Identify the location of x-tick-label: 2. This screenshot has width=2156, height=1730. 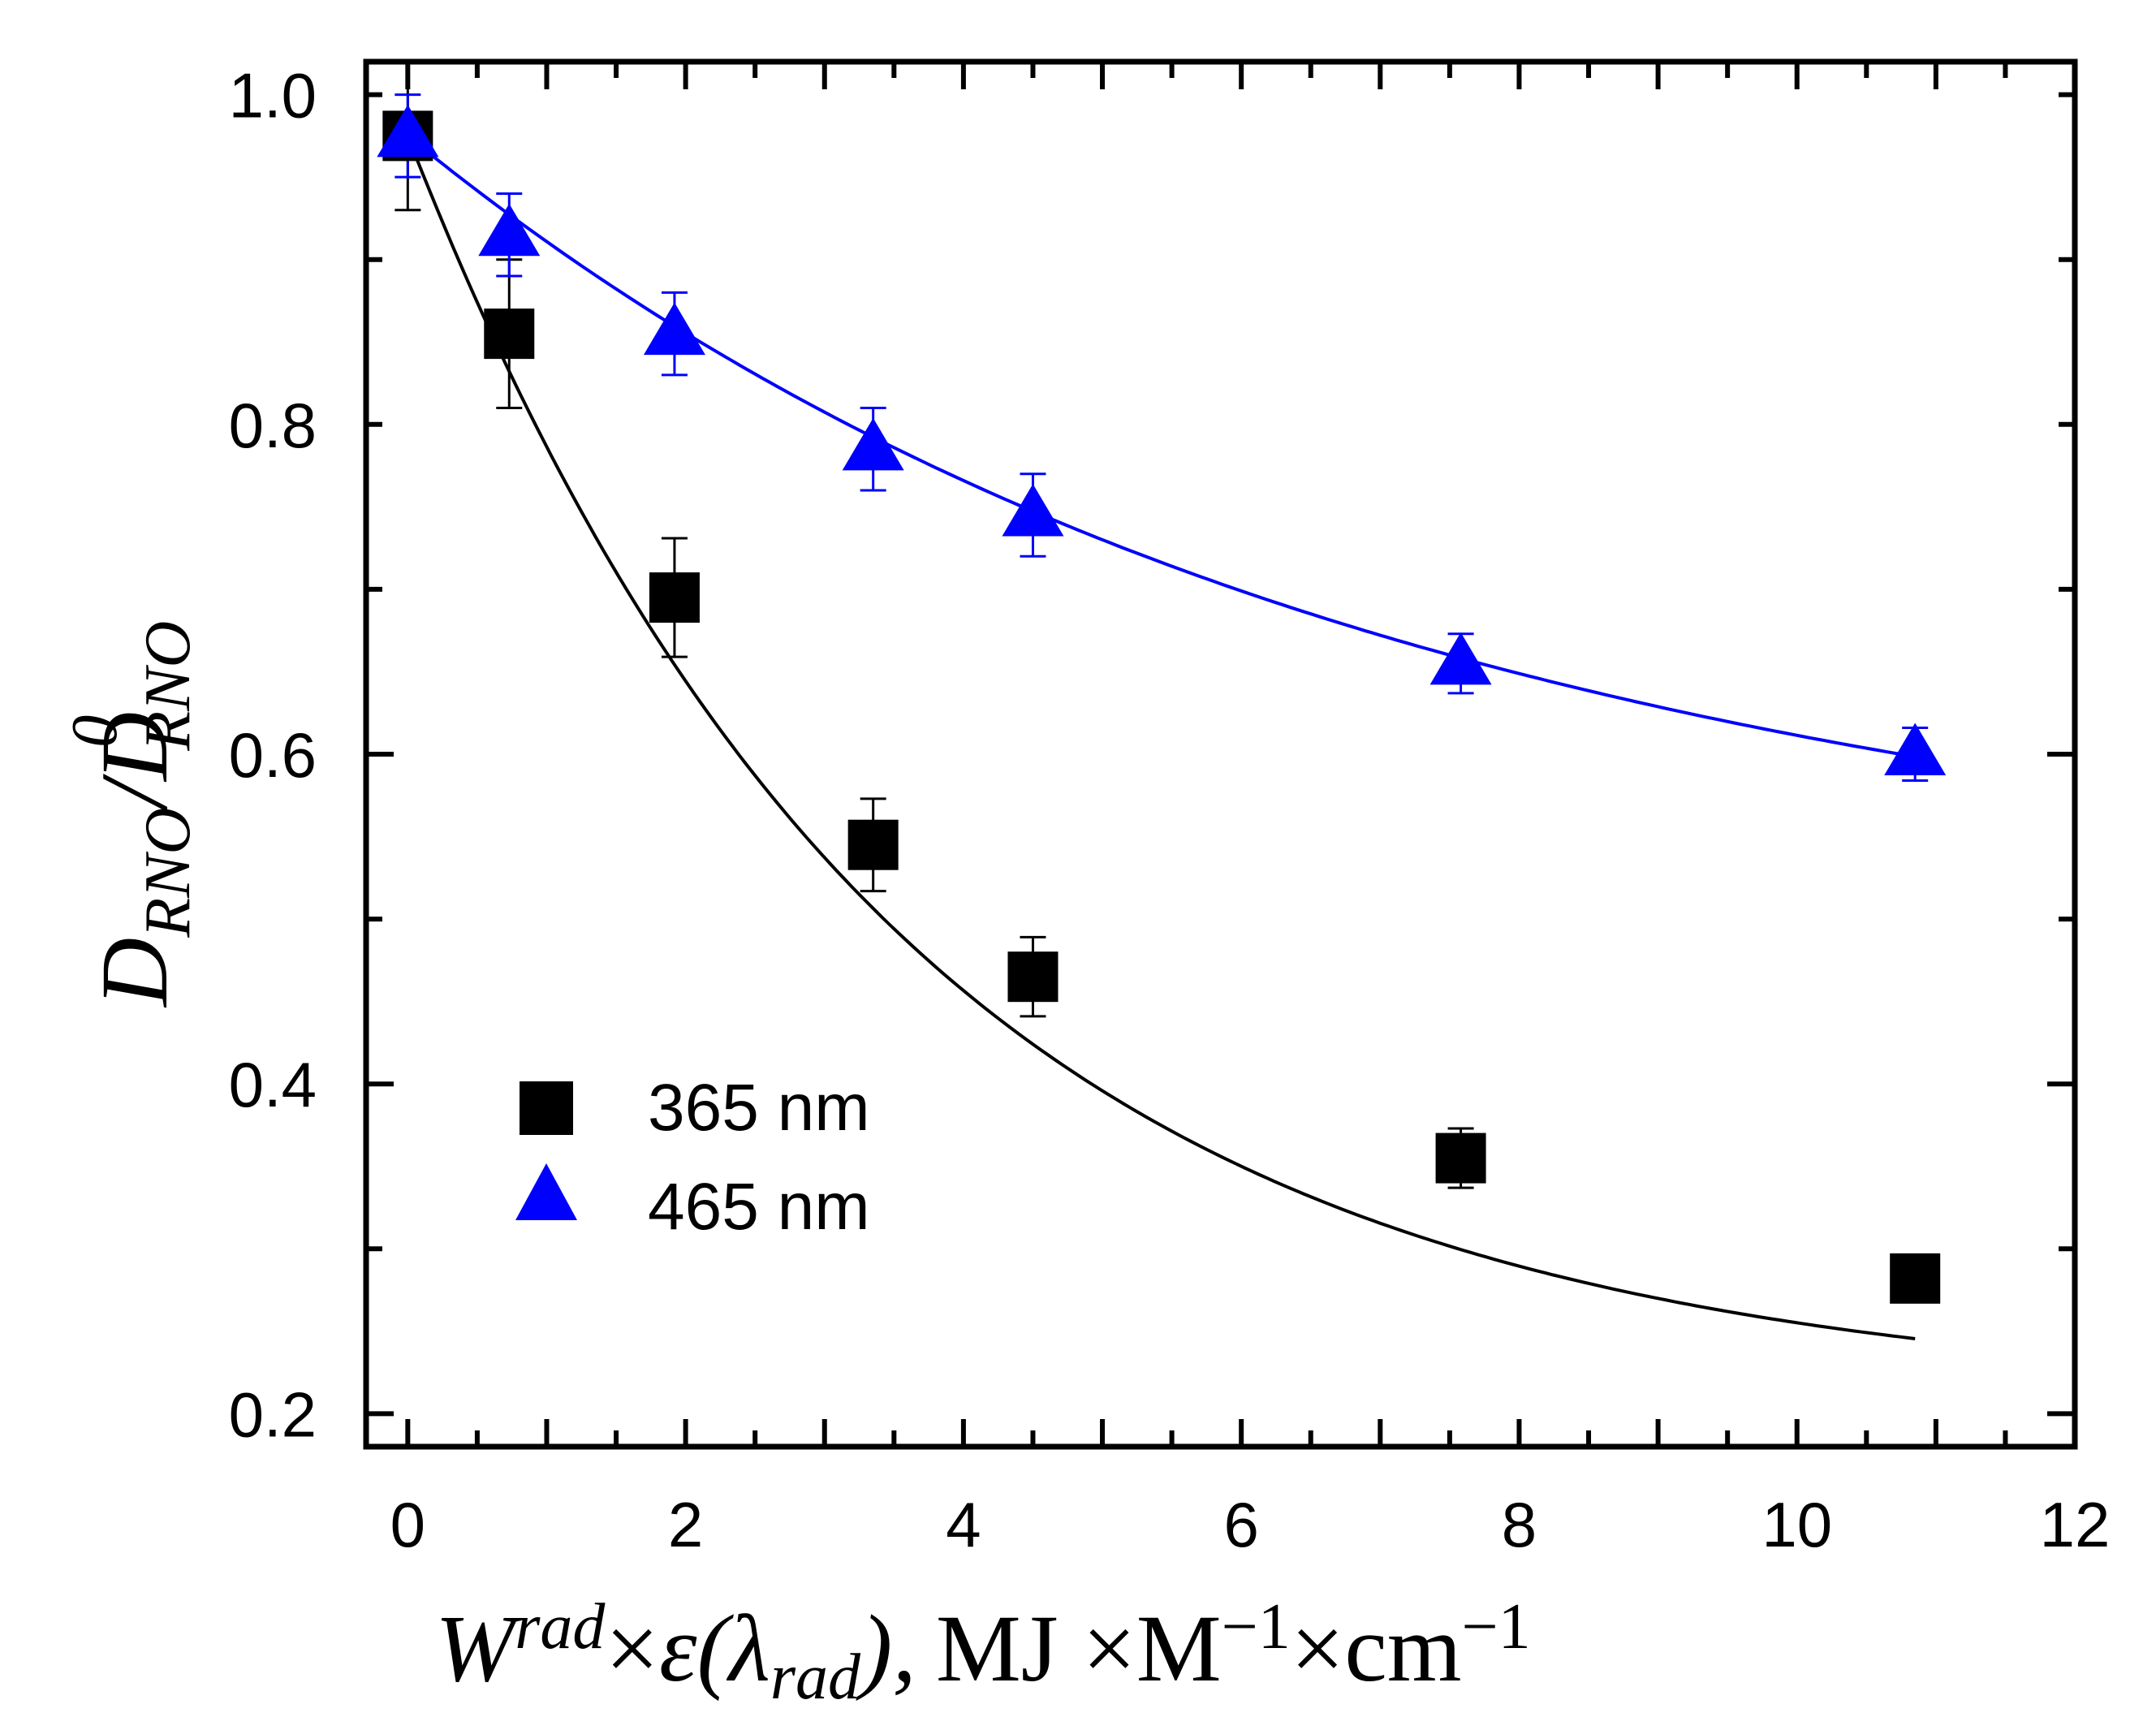
(685, 1524).